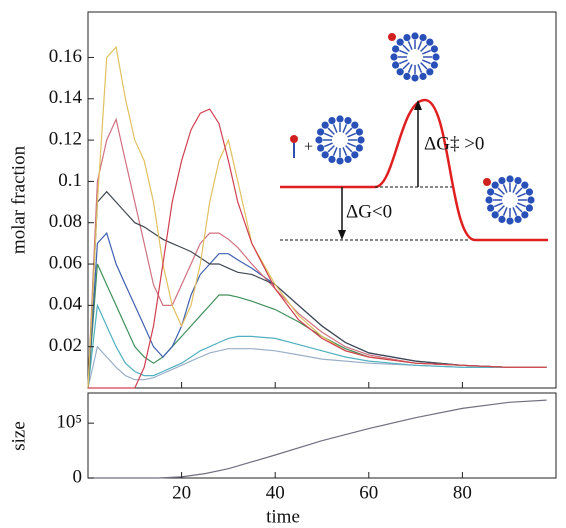 The height and width of the screenshot is (528, 566). I want to click on annotation: ΔG‡ >0, so click(454, 143).